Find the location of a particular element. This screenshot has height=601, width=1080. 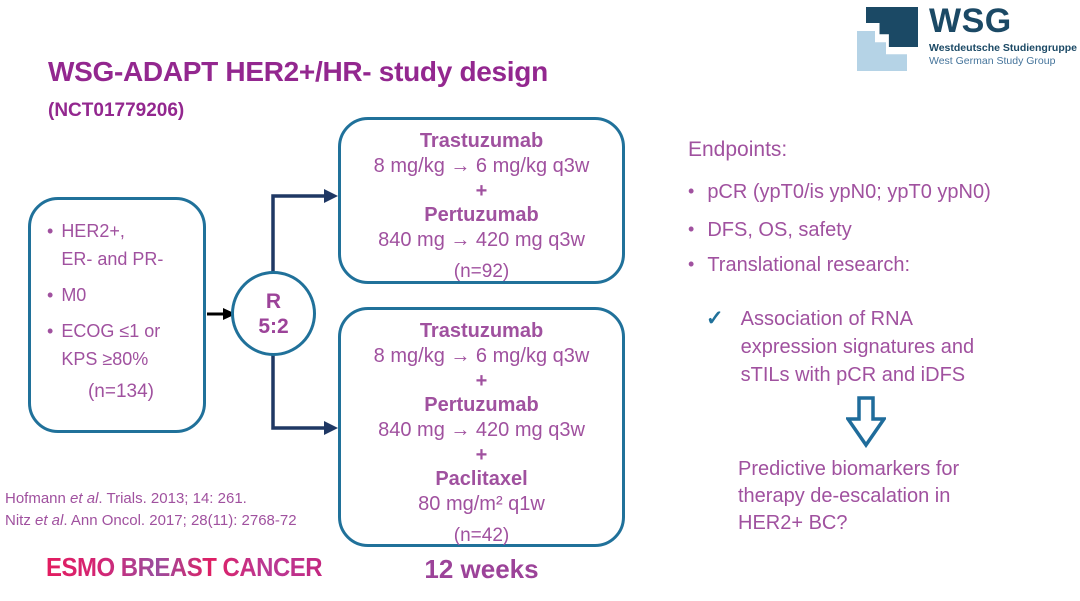

endpoint-item-text: pCR (ypT0/is ypN0; ypT0 ypN0) is located at coordinates (849, 192).